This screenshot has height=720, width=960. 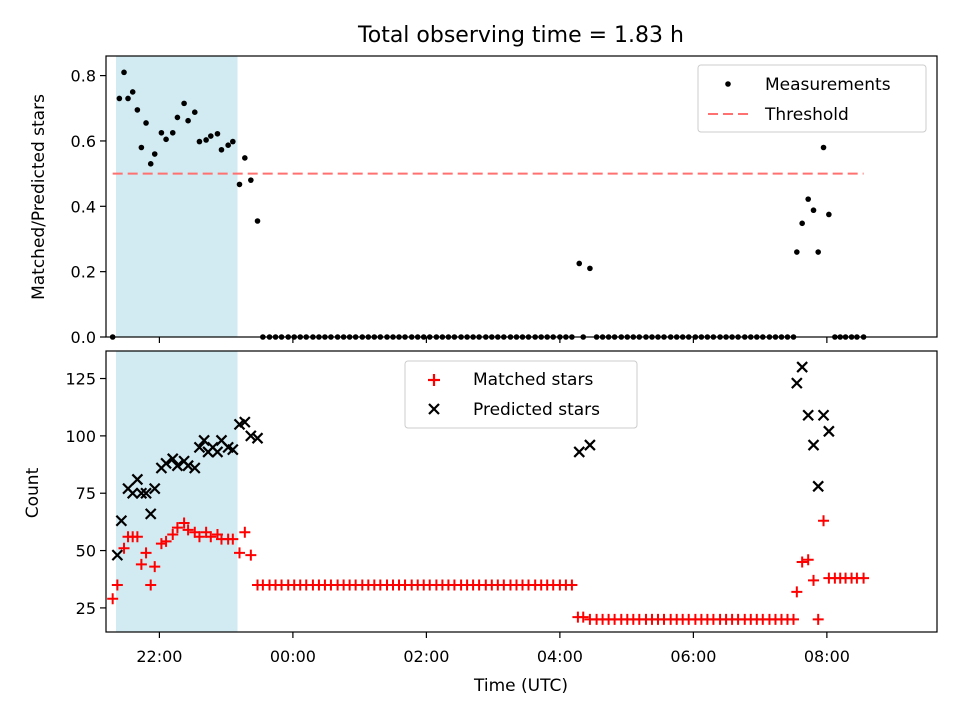 What do you see at coordinates (536, 410) in the screenshot?
I see `legend-predicted-label: Predicted stars` at bounding box center [536, 410].